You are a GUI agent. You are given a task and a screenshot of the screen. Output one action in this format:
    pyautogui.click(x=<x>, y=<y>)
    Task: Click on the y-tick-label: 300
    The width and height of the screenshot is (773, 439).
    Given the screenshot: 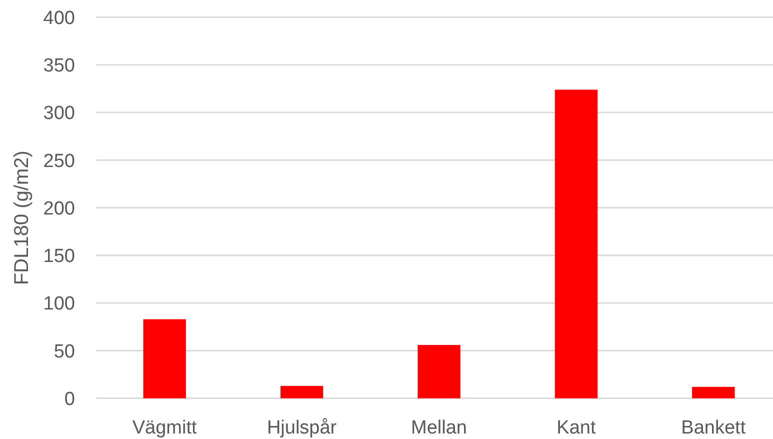 What is the action you would take?
    pyautogui.click(x=59, y=113)
    